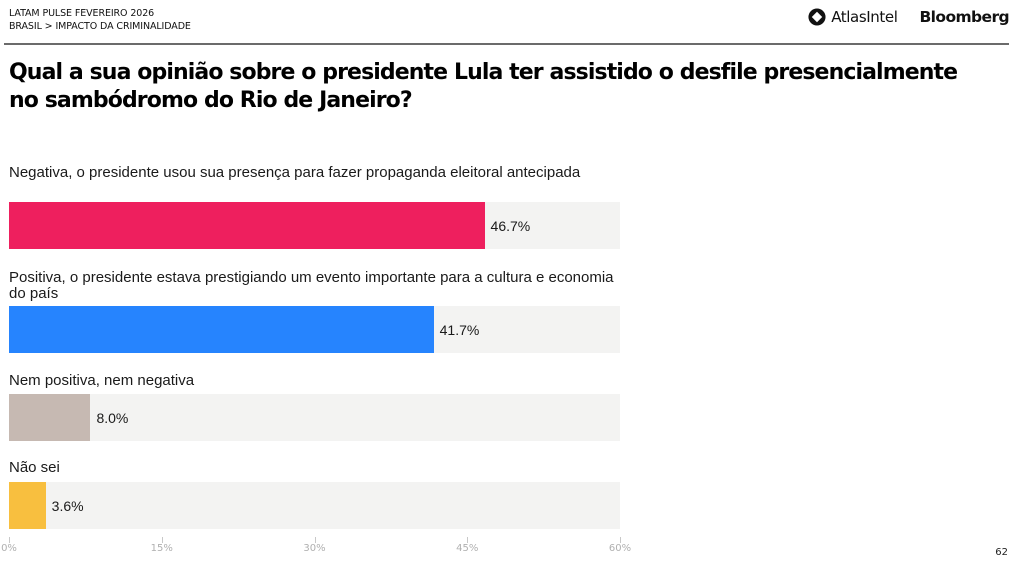 This screenshot has width=1021, height=572. What do you see at coordinates (314, 417) in the screenshot?
I see `bar-track: 8.0%` at bounding box center [314, 417].